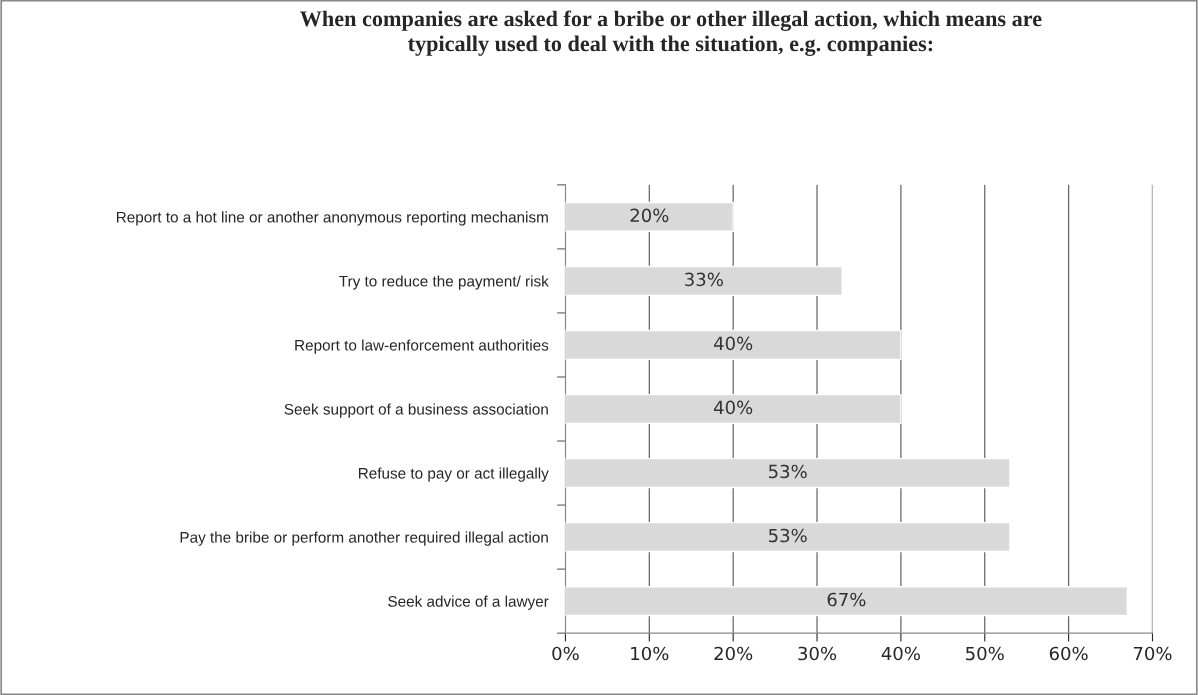 The height and width of the screenshot is (695, 1198). What do you see at coordinates (453, 474) in the screenshot?
I see `y-tick-label: Refuse to pay or act illegally` at bounding box center [453, 474].